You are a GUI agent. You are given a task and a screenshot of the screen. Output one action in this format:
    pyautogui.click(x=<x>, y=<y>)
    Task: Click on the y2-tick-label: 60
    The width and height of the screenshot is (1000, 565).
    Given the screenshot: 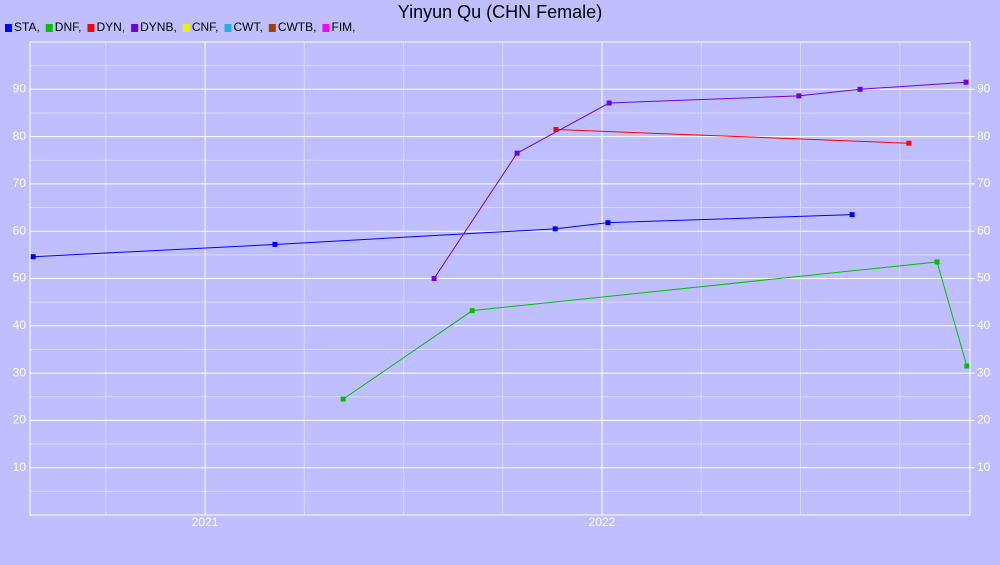 What is the action you would take?
    pyautogui.click(x=984, y=230)
    